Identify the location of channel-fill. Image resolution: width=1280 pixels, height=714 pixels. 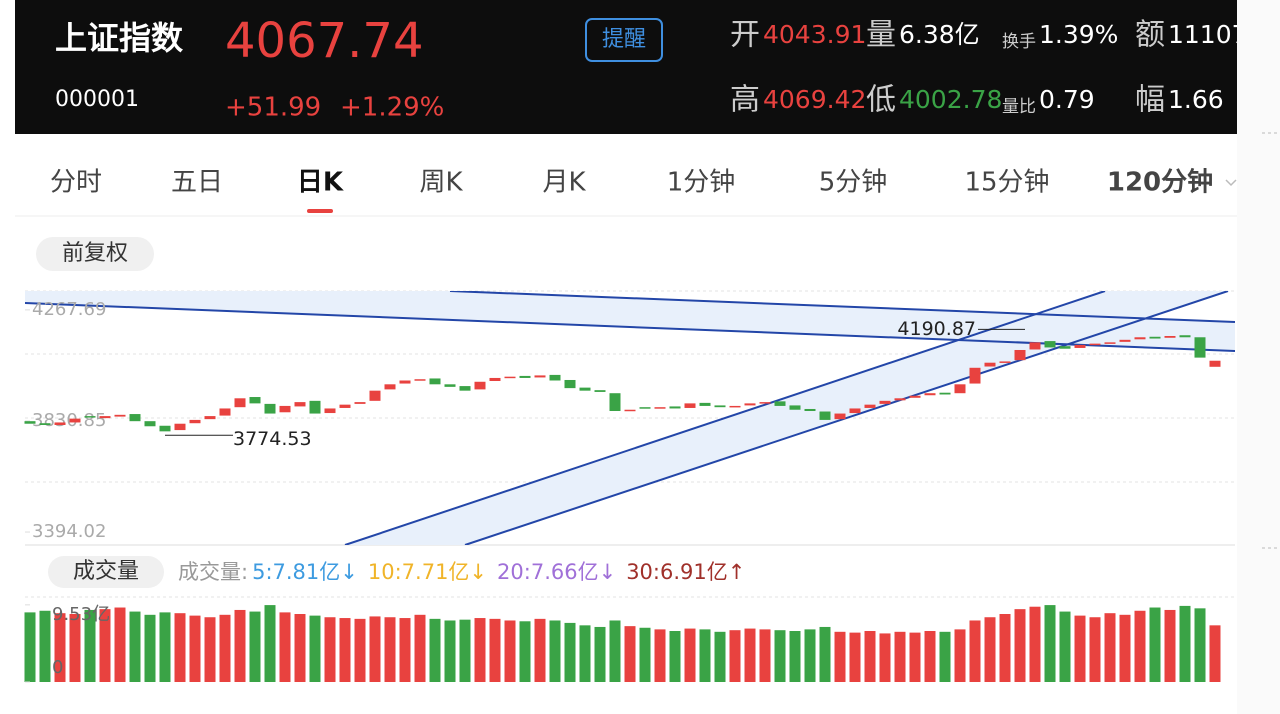
(630, 321).